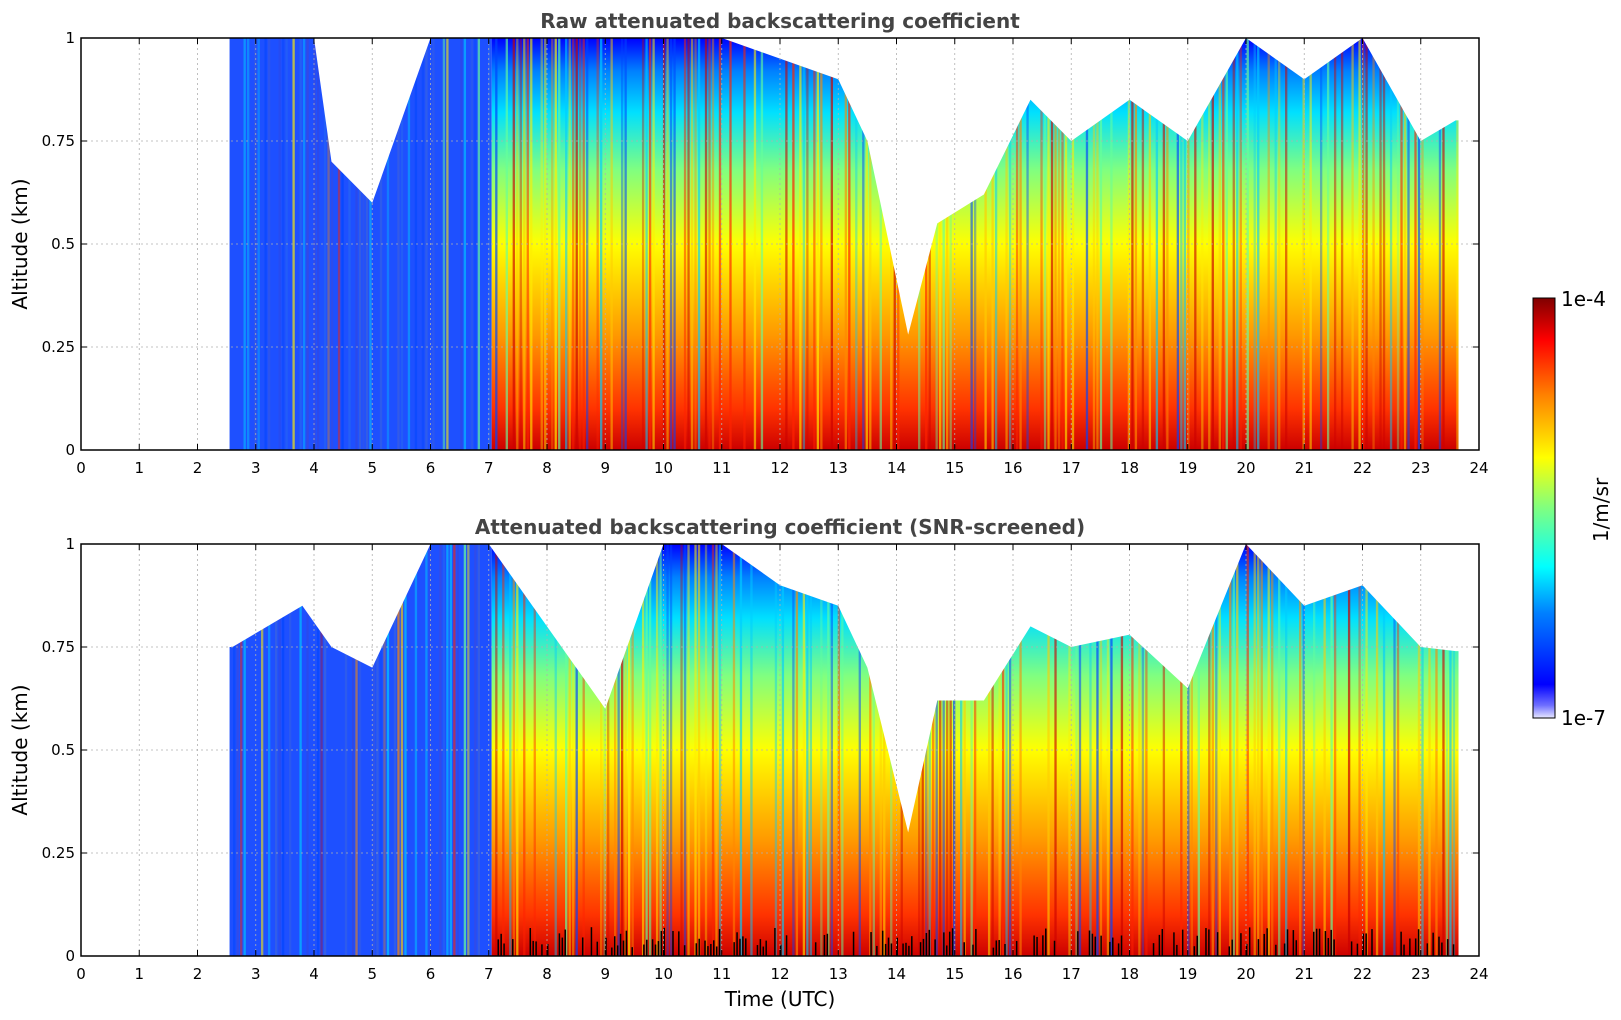 Image resolution: width=1621 pixels, height=1020 pixels. What do you see at coordinates (780, 999) in the screenshot?
I see `x-axis-label: Time (UTC)` at bounding box center [780, 999].